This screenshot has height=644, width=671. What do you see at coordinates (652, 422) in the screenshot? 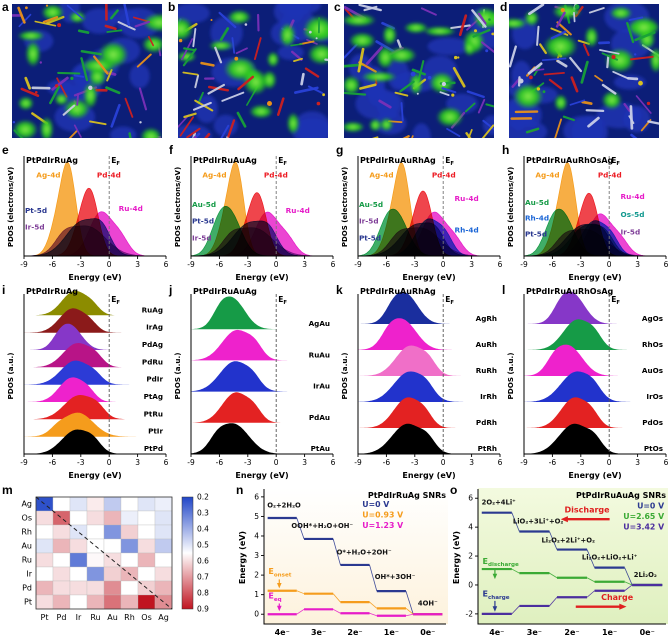
I see `ridge-label: PdOs` at bounding box center [652, 422].